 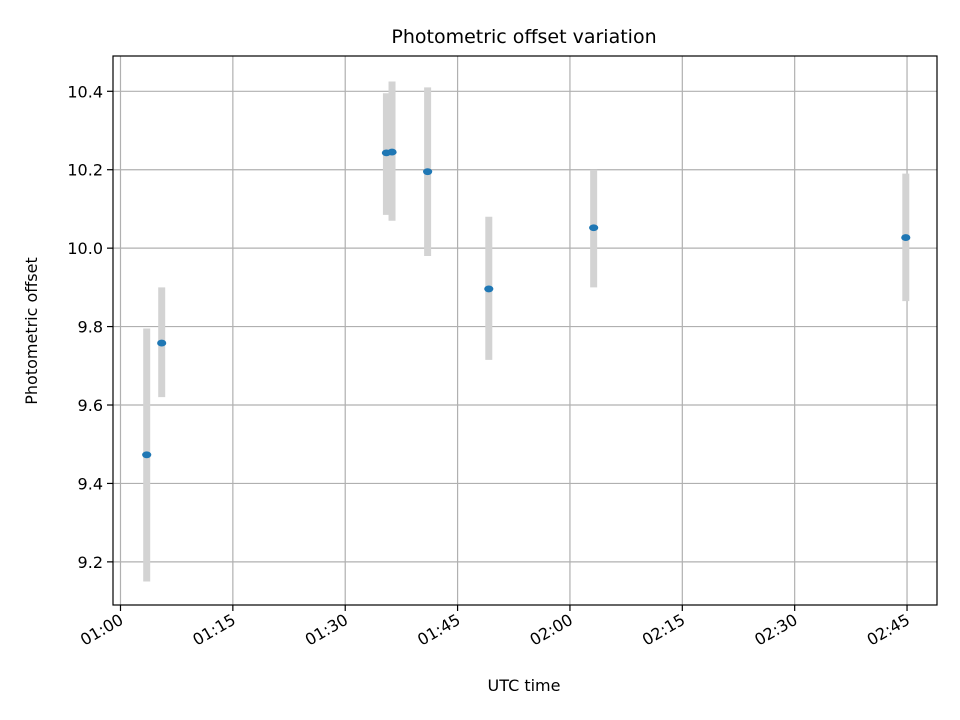 I want to click on y-tick-label: 9.8, so click(x=90, y=327).